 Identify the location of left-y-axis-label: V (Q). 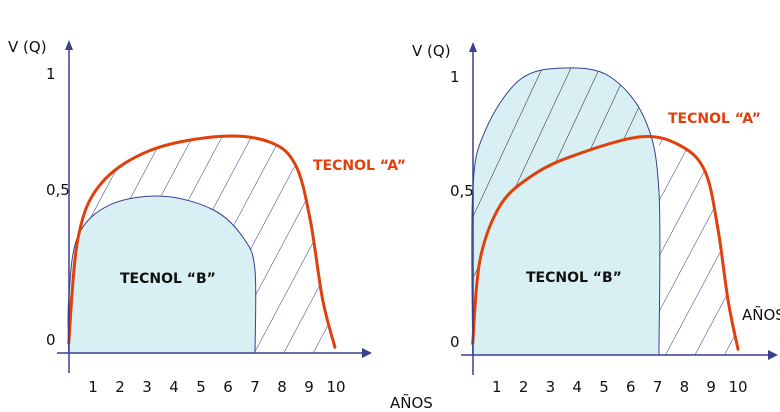
(27, 47).